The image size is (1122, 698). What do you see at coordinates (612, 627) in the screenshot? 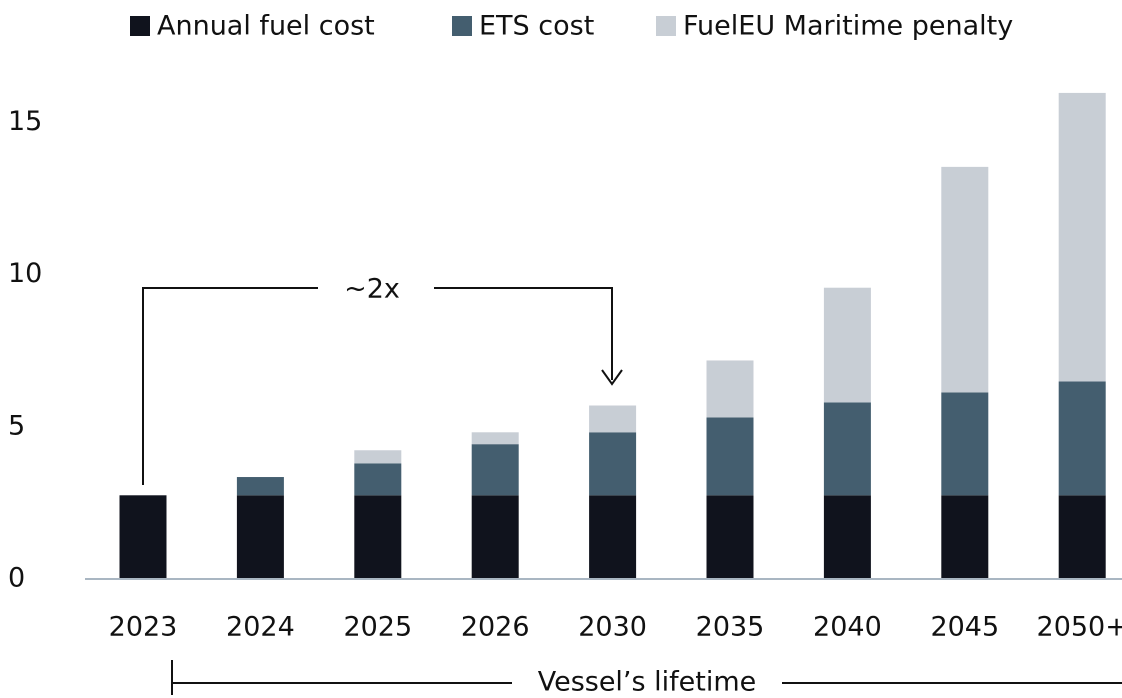
I see `x-tick-label: 2030` at bounding box center [612, 627].